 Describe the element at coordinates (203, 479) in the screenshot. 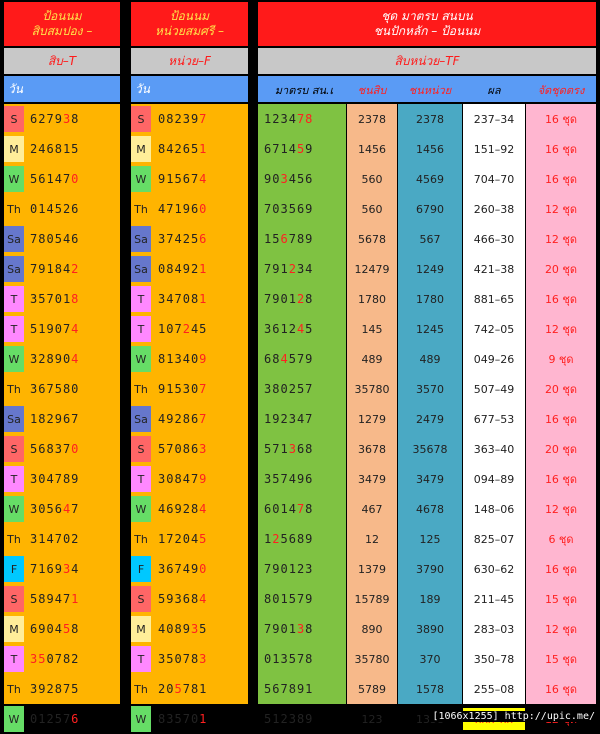

I see `units-digits: 3 0 8 4 7 9` at that location.